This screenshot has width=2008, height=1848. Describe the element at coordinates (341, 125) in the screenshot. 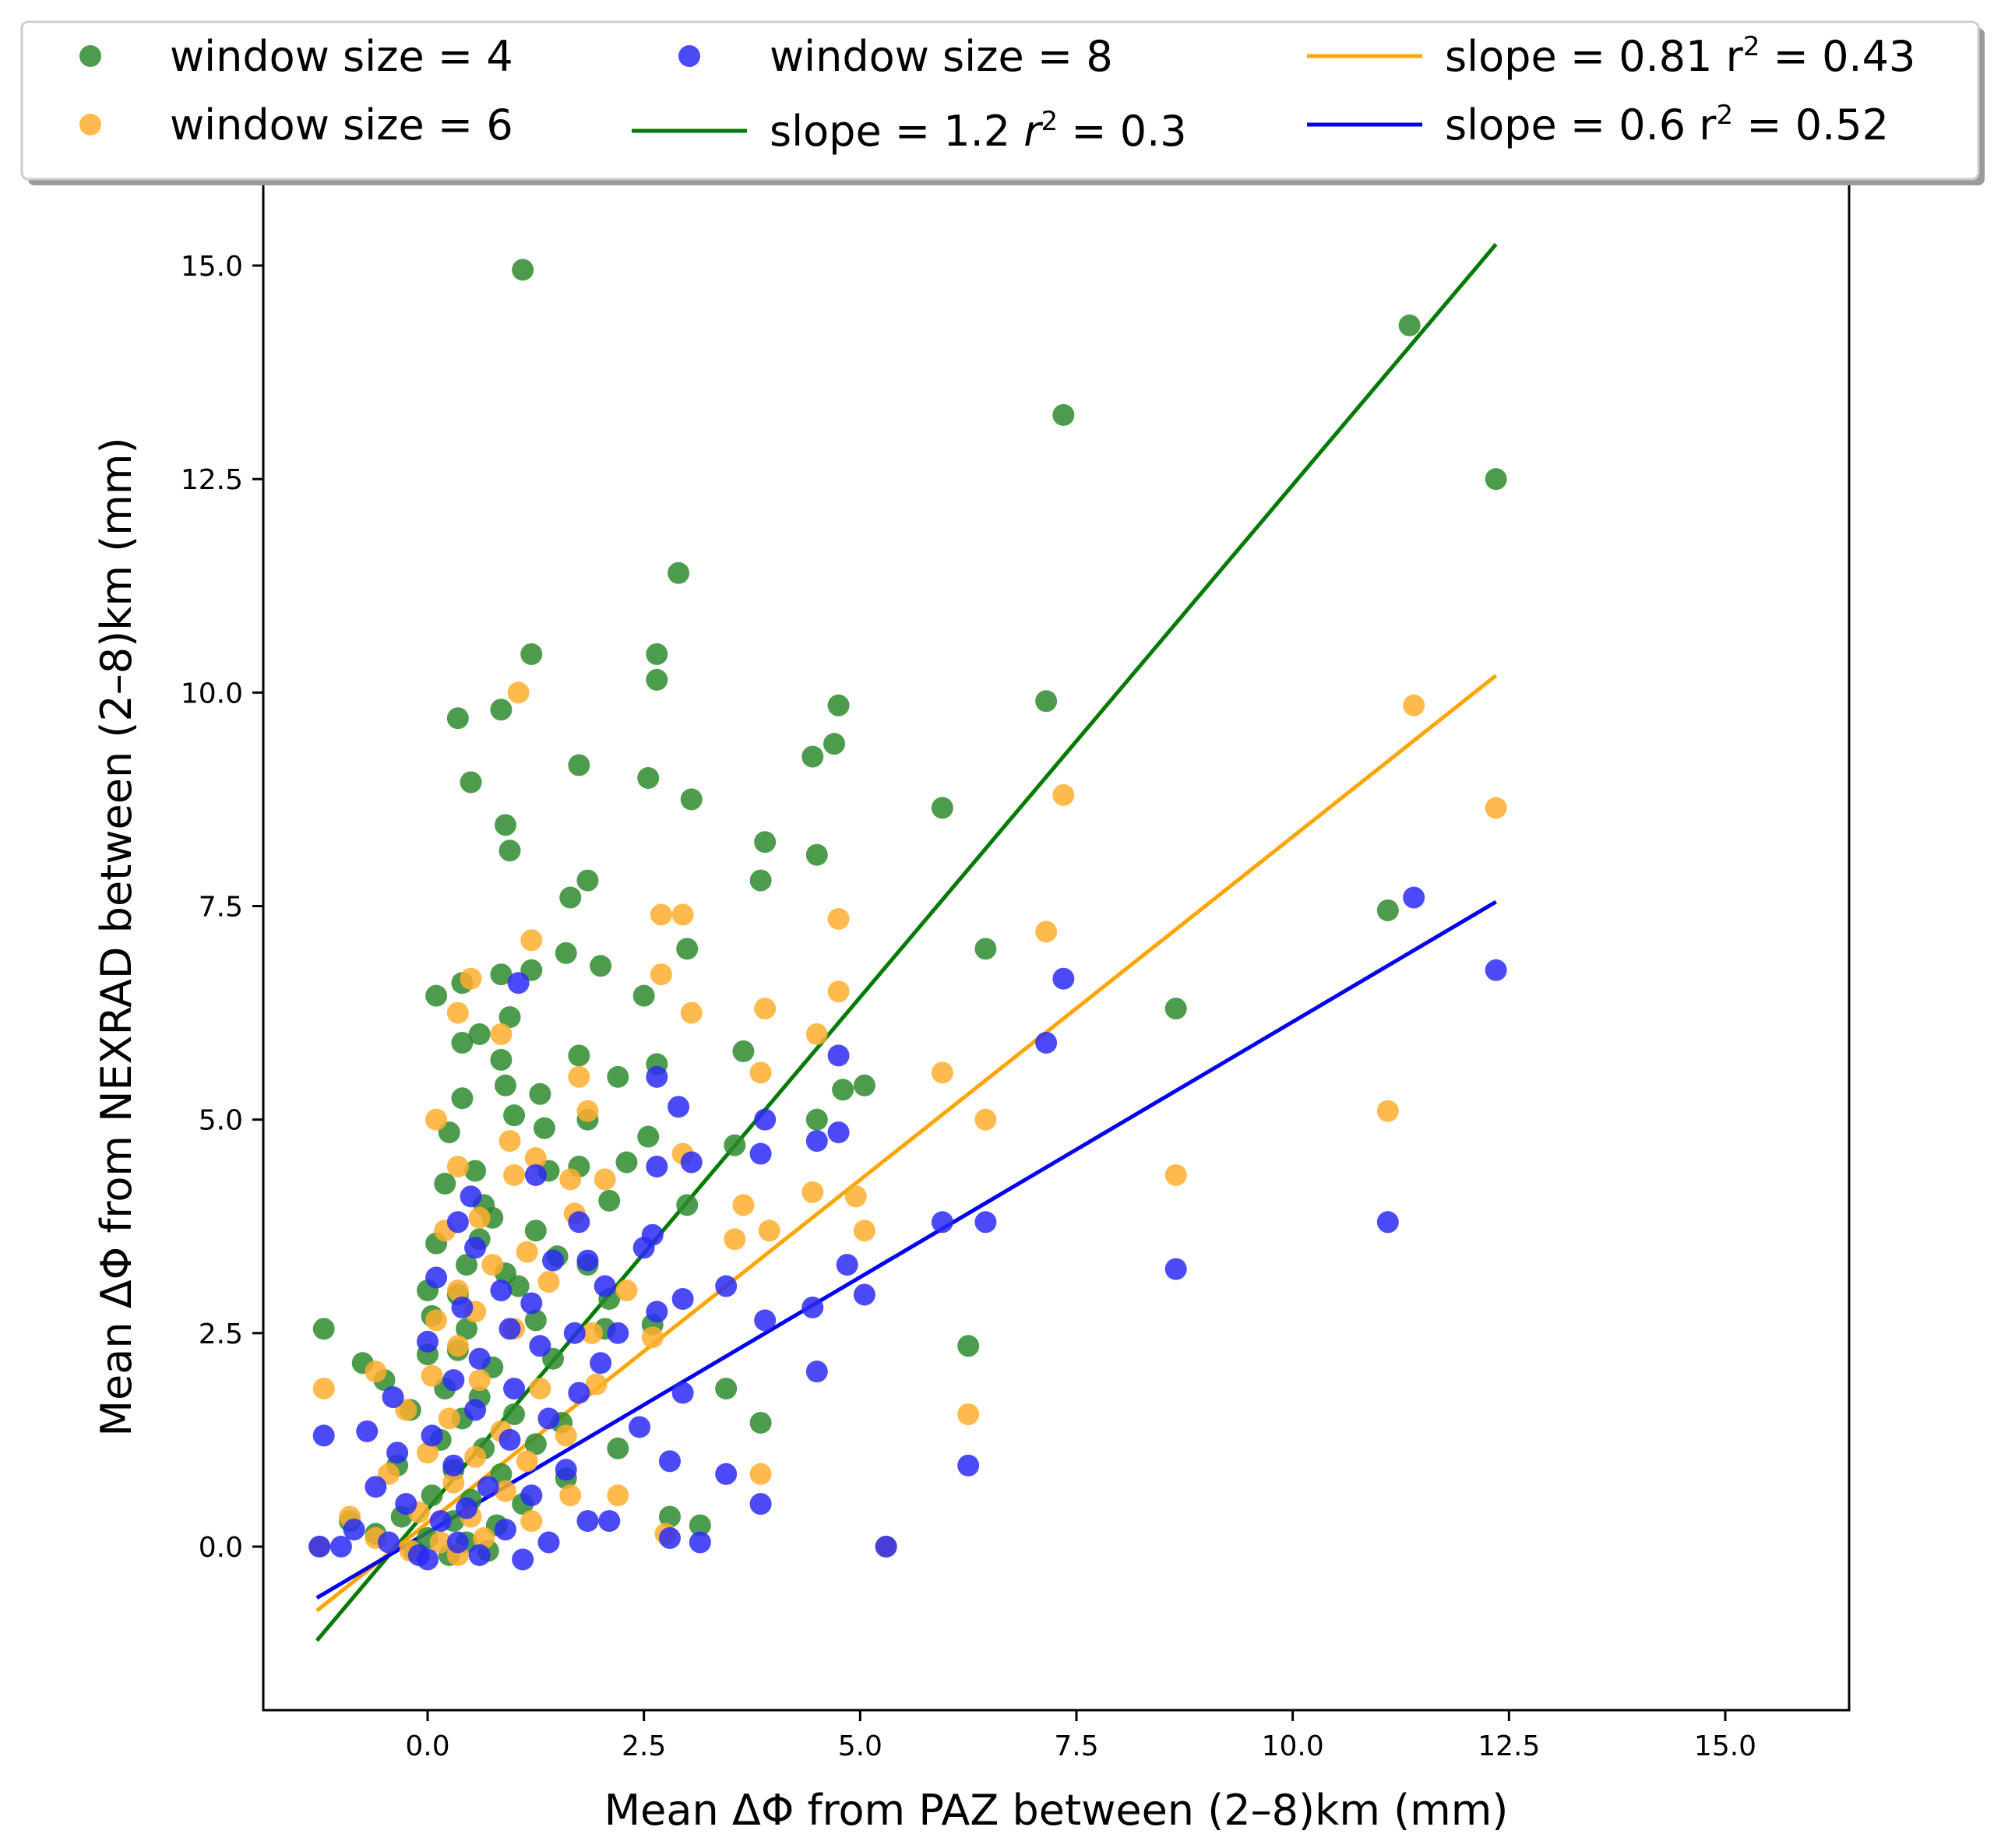

I see `legend-label-1: window size = 6` at that location.